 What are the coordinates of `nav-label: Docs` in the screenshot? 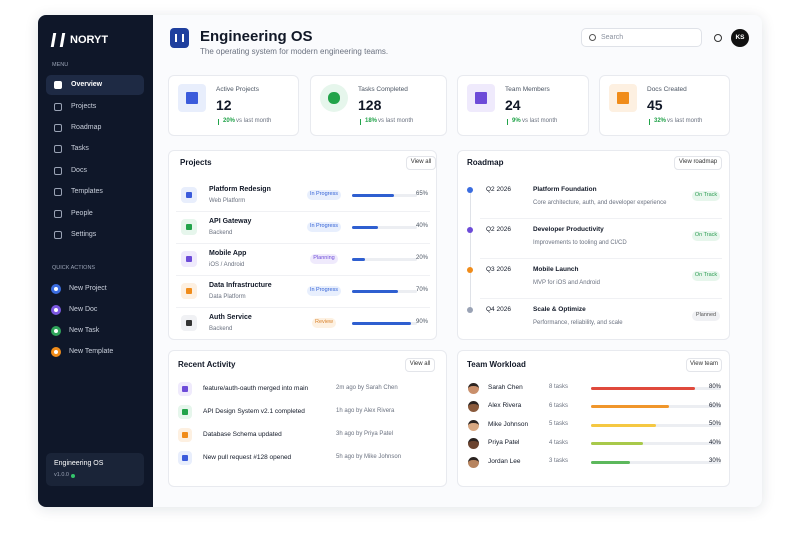 It's located at (79, 171).